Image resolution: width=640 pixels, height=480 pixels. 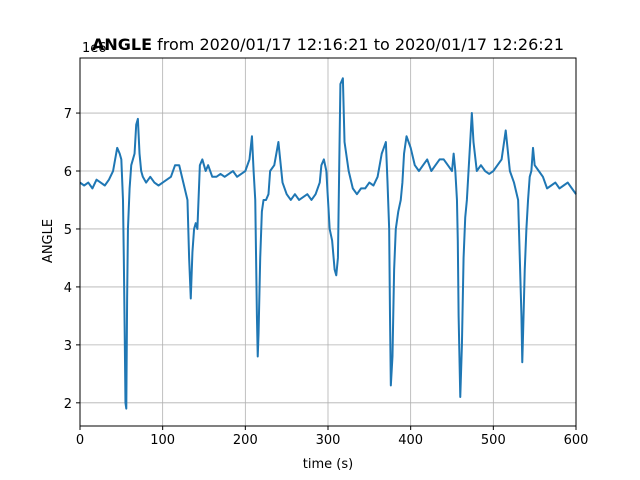 What do you see at coordinates (576, 440) in the screenshot?
I see `x-tick-label: 600` at bounding box center [576, 440].